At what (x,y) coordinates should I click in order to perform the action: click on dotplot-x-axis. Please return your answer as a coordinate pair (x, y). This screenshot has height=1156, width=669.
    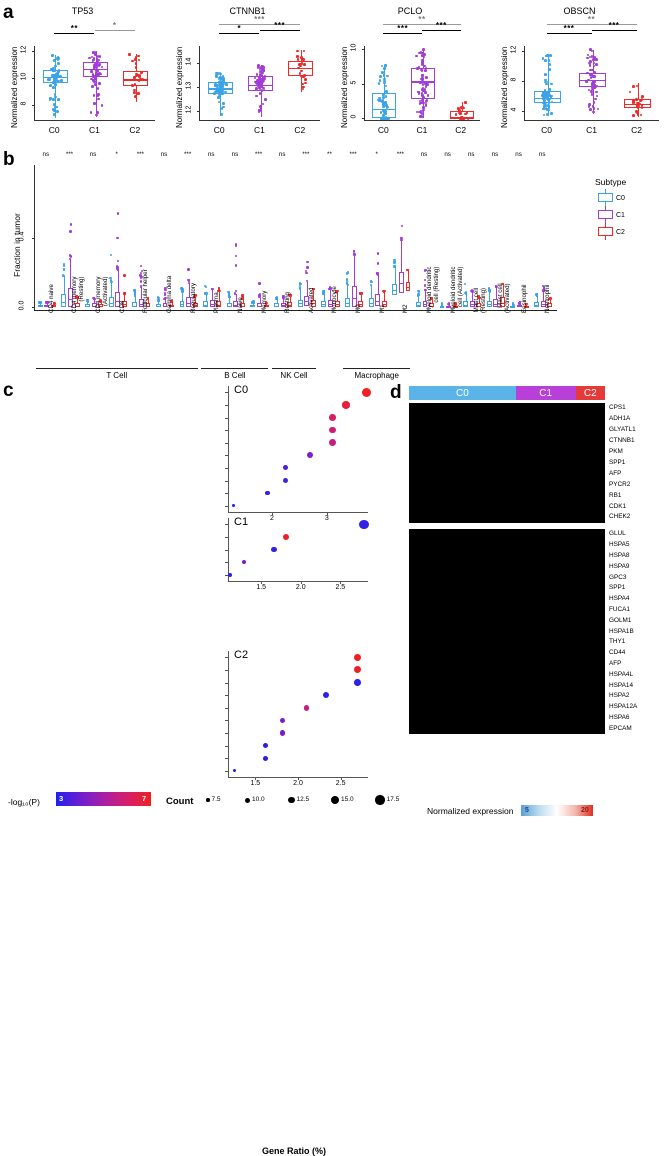
    Looking at the image, I should click on (298, 581).